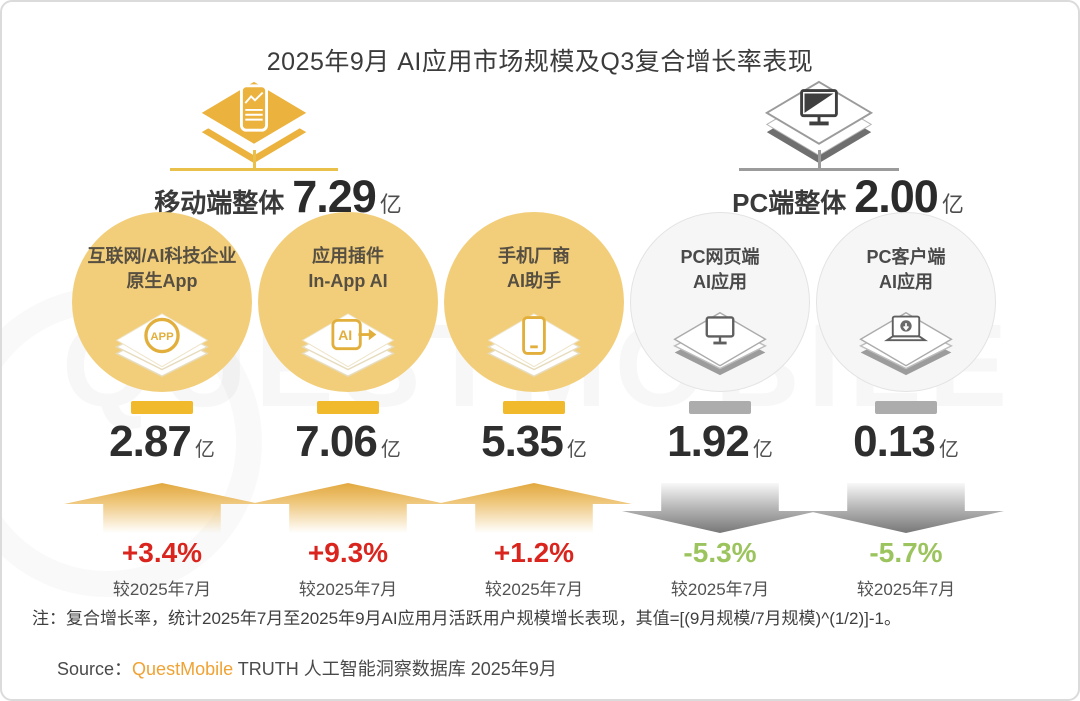 This screenshot has height=701, width=1080. What do you see at coordinates (720, 343) in the screenshot?
I see `pc-web-diamond-icon` at bounding box center [720, 343].